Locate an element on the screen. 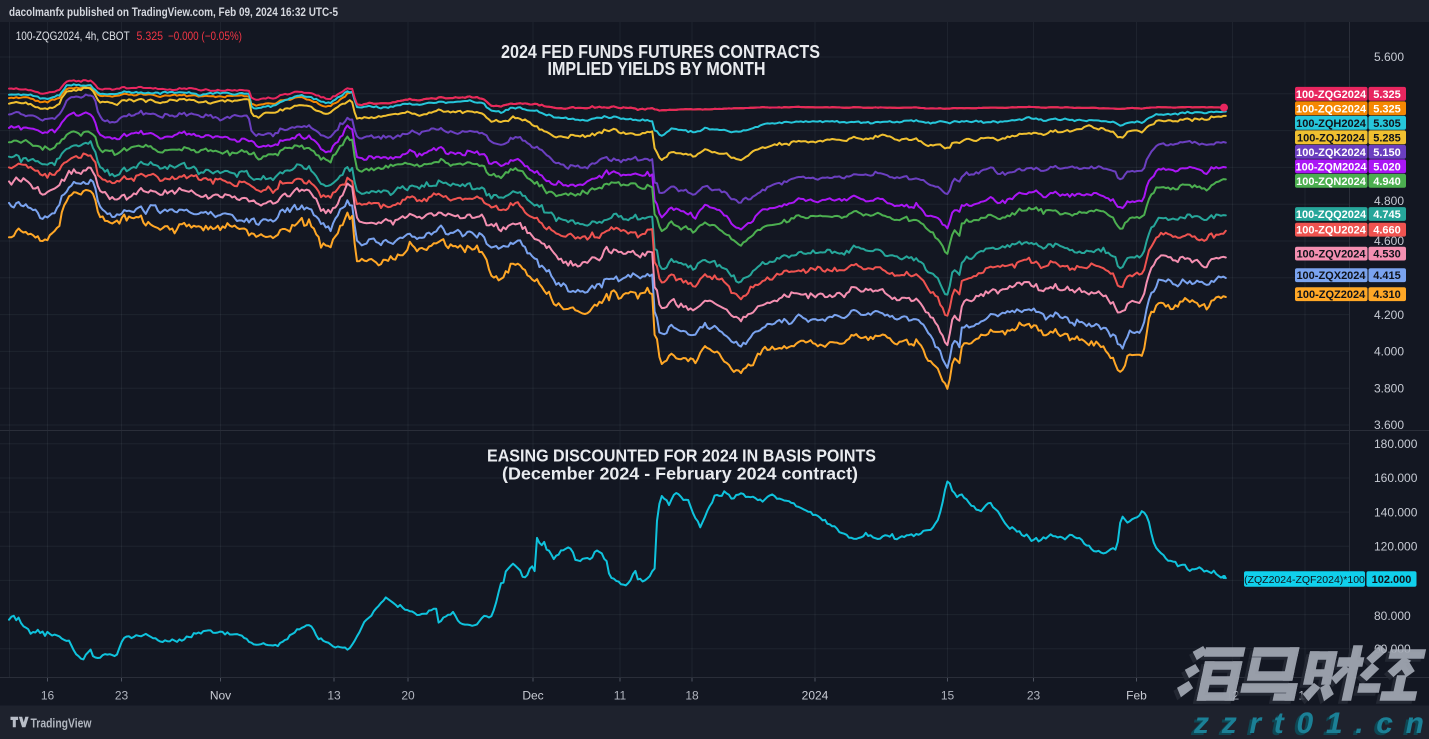 Image resolution: width=1429 pixels, height=739 pixels. svg-text: 4.530 is located at coordinates (1387, 255).